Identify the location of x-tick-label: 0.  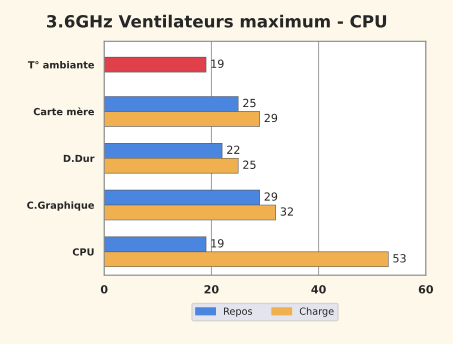
(104, 289).